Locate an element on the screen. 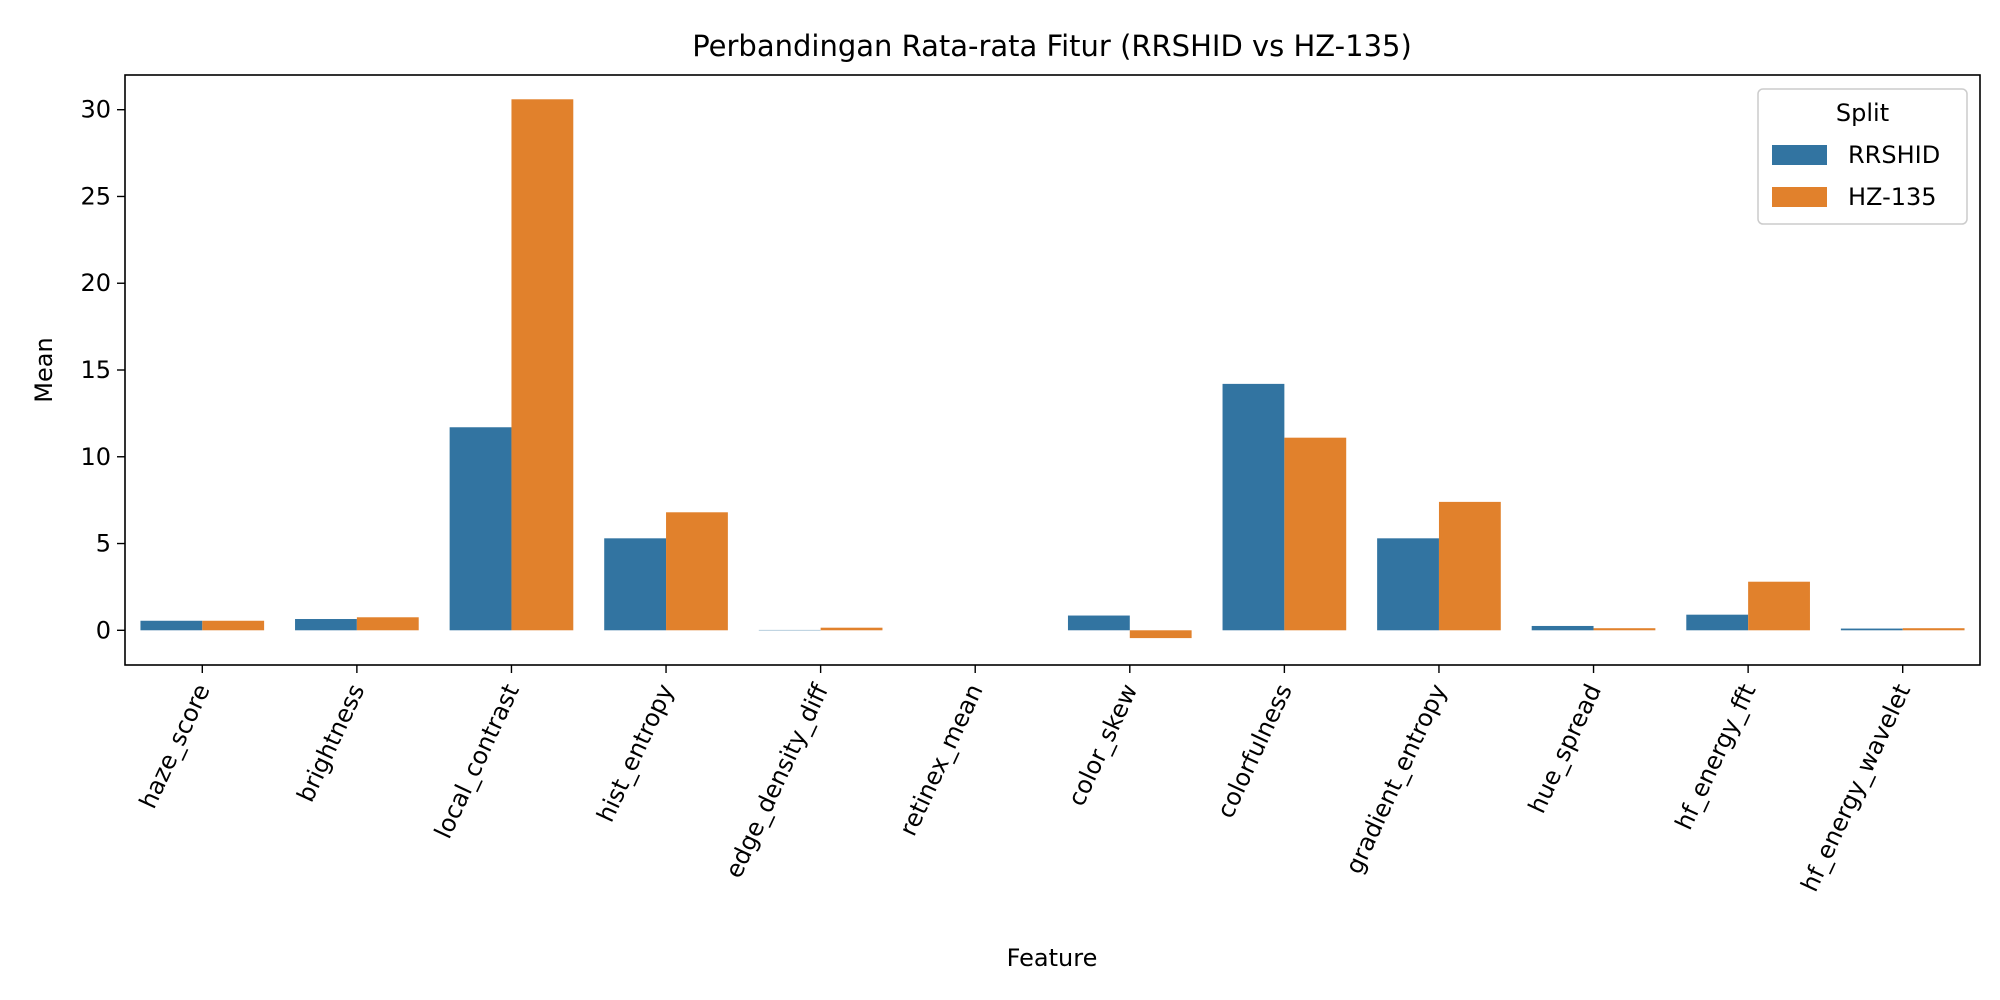  x-tick-label: hf_energy_wavelet is located at coordinates (1855, 788).